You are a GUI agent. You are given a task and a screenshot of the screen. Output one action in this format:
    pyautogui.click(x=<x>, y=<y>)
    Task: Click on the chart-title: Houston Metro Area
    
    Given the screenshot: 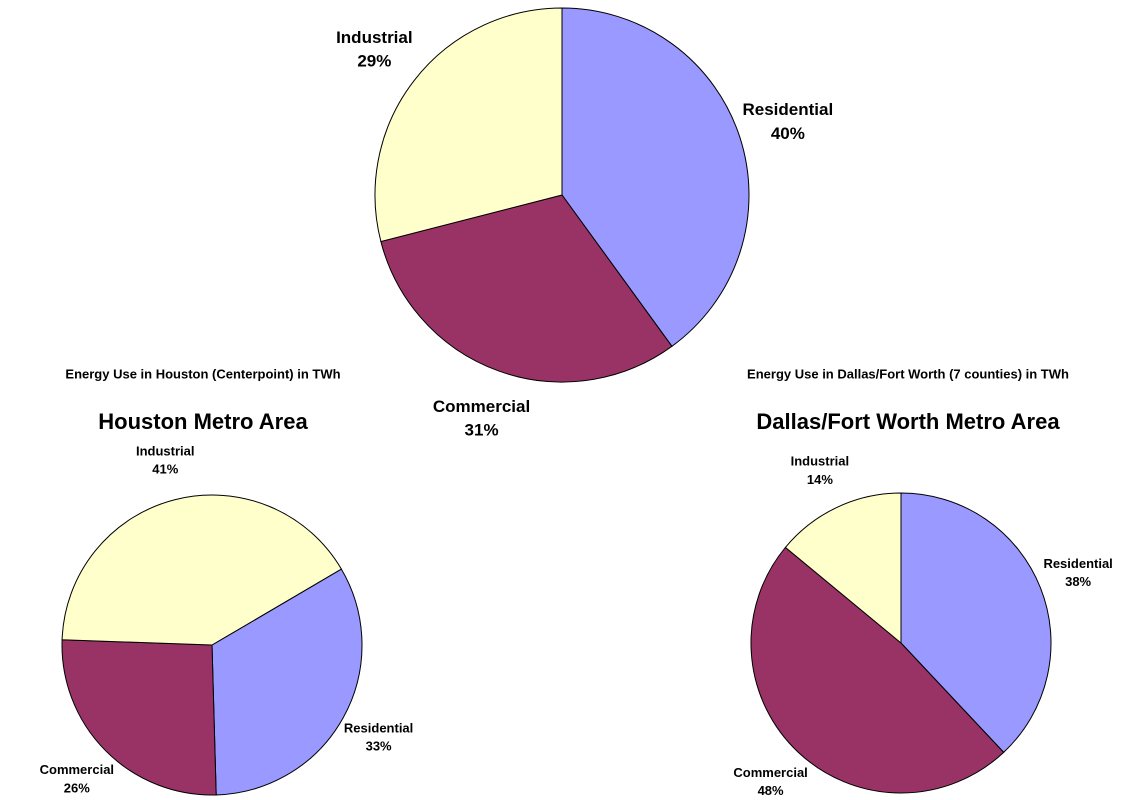 What is the action you would take?
    pyautogui.click(x=203, y=421)
    